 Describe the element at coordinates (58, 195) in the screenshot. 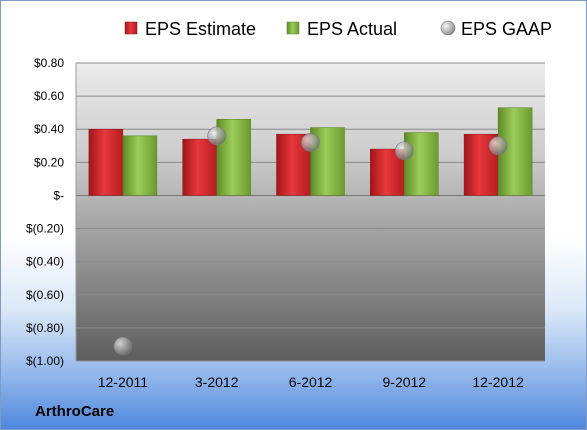

I see `y-tick-label: $-` at that location.